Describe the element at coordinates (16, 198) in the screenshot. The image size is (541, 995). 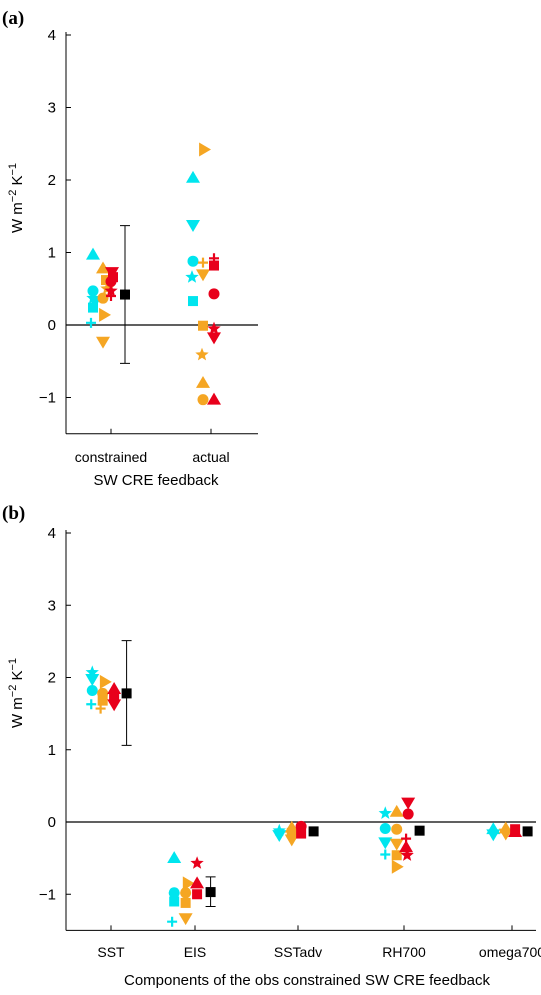
I see `panel-a-ylabel: W m−2 K−1` at that location.